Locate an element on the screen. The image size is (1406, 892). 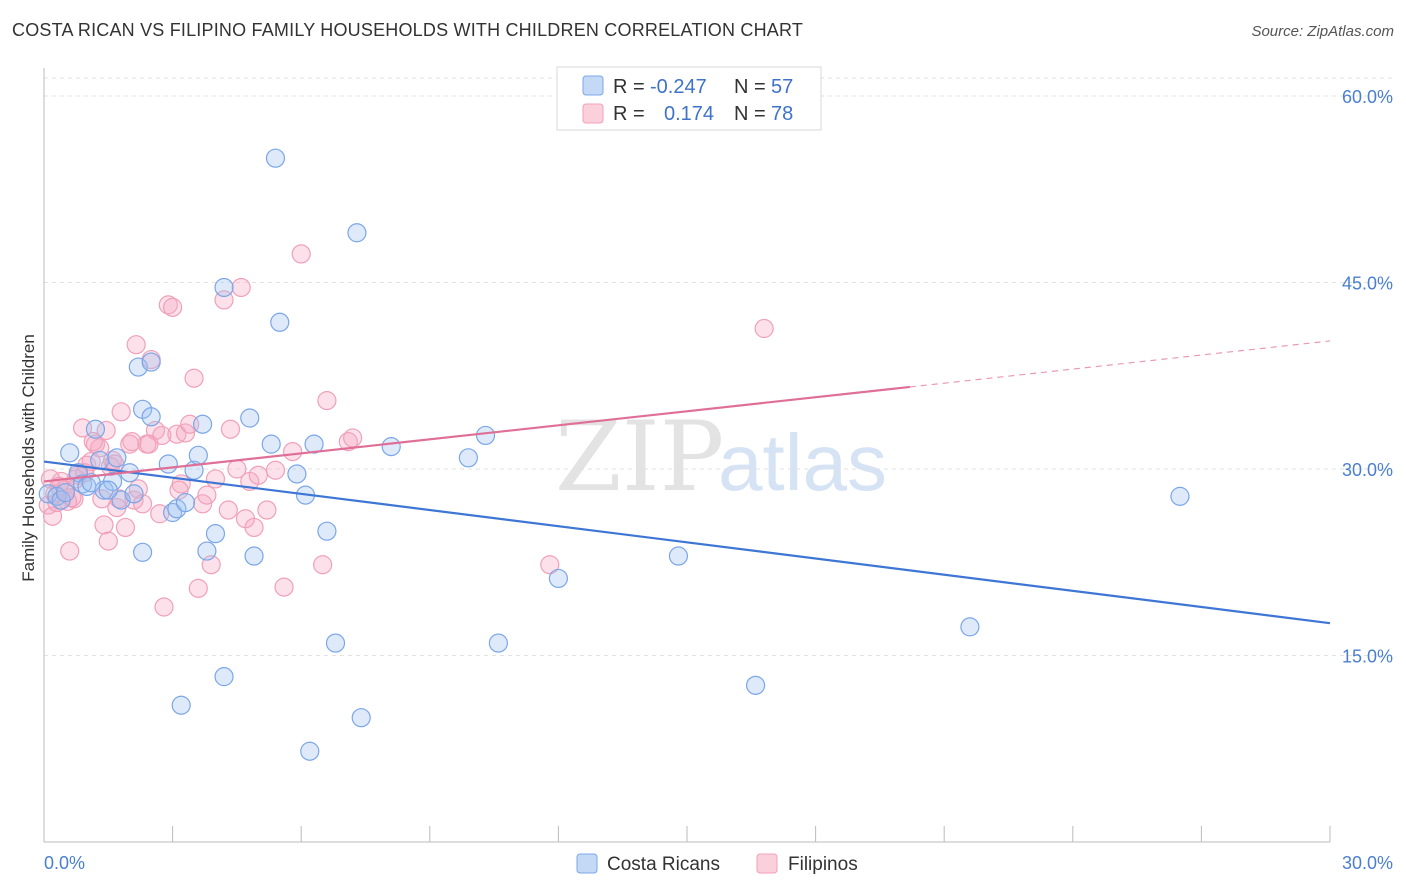
bottom-legend-costa-ricans: Costa Ricans is located at coordinates (663, 864).